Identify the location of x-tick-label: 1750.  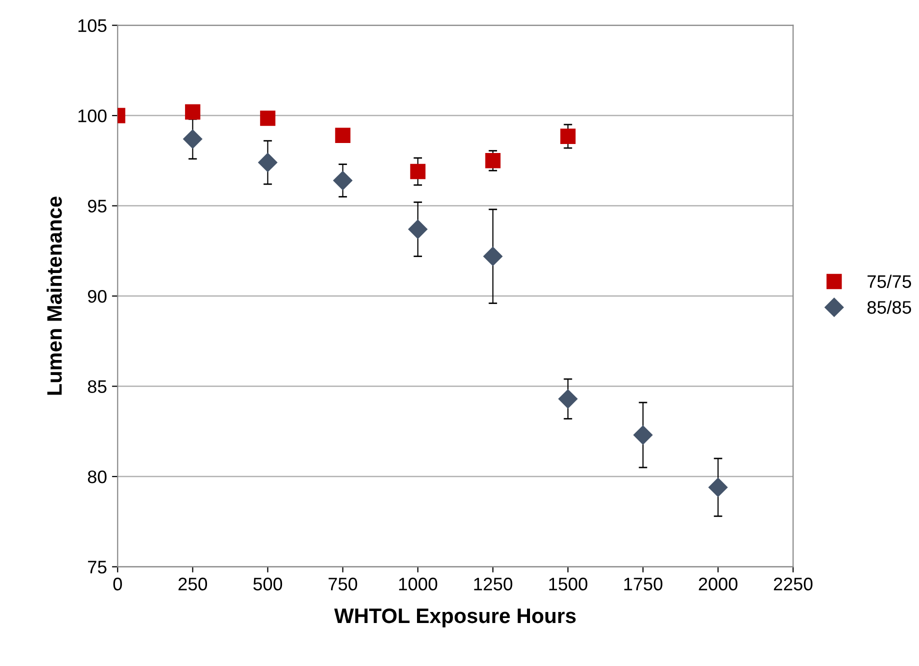
(643, 584).